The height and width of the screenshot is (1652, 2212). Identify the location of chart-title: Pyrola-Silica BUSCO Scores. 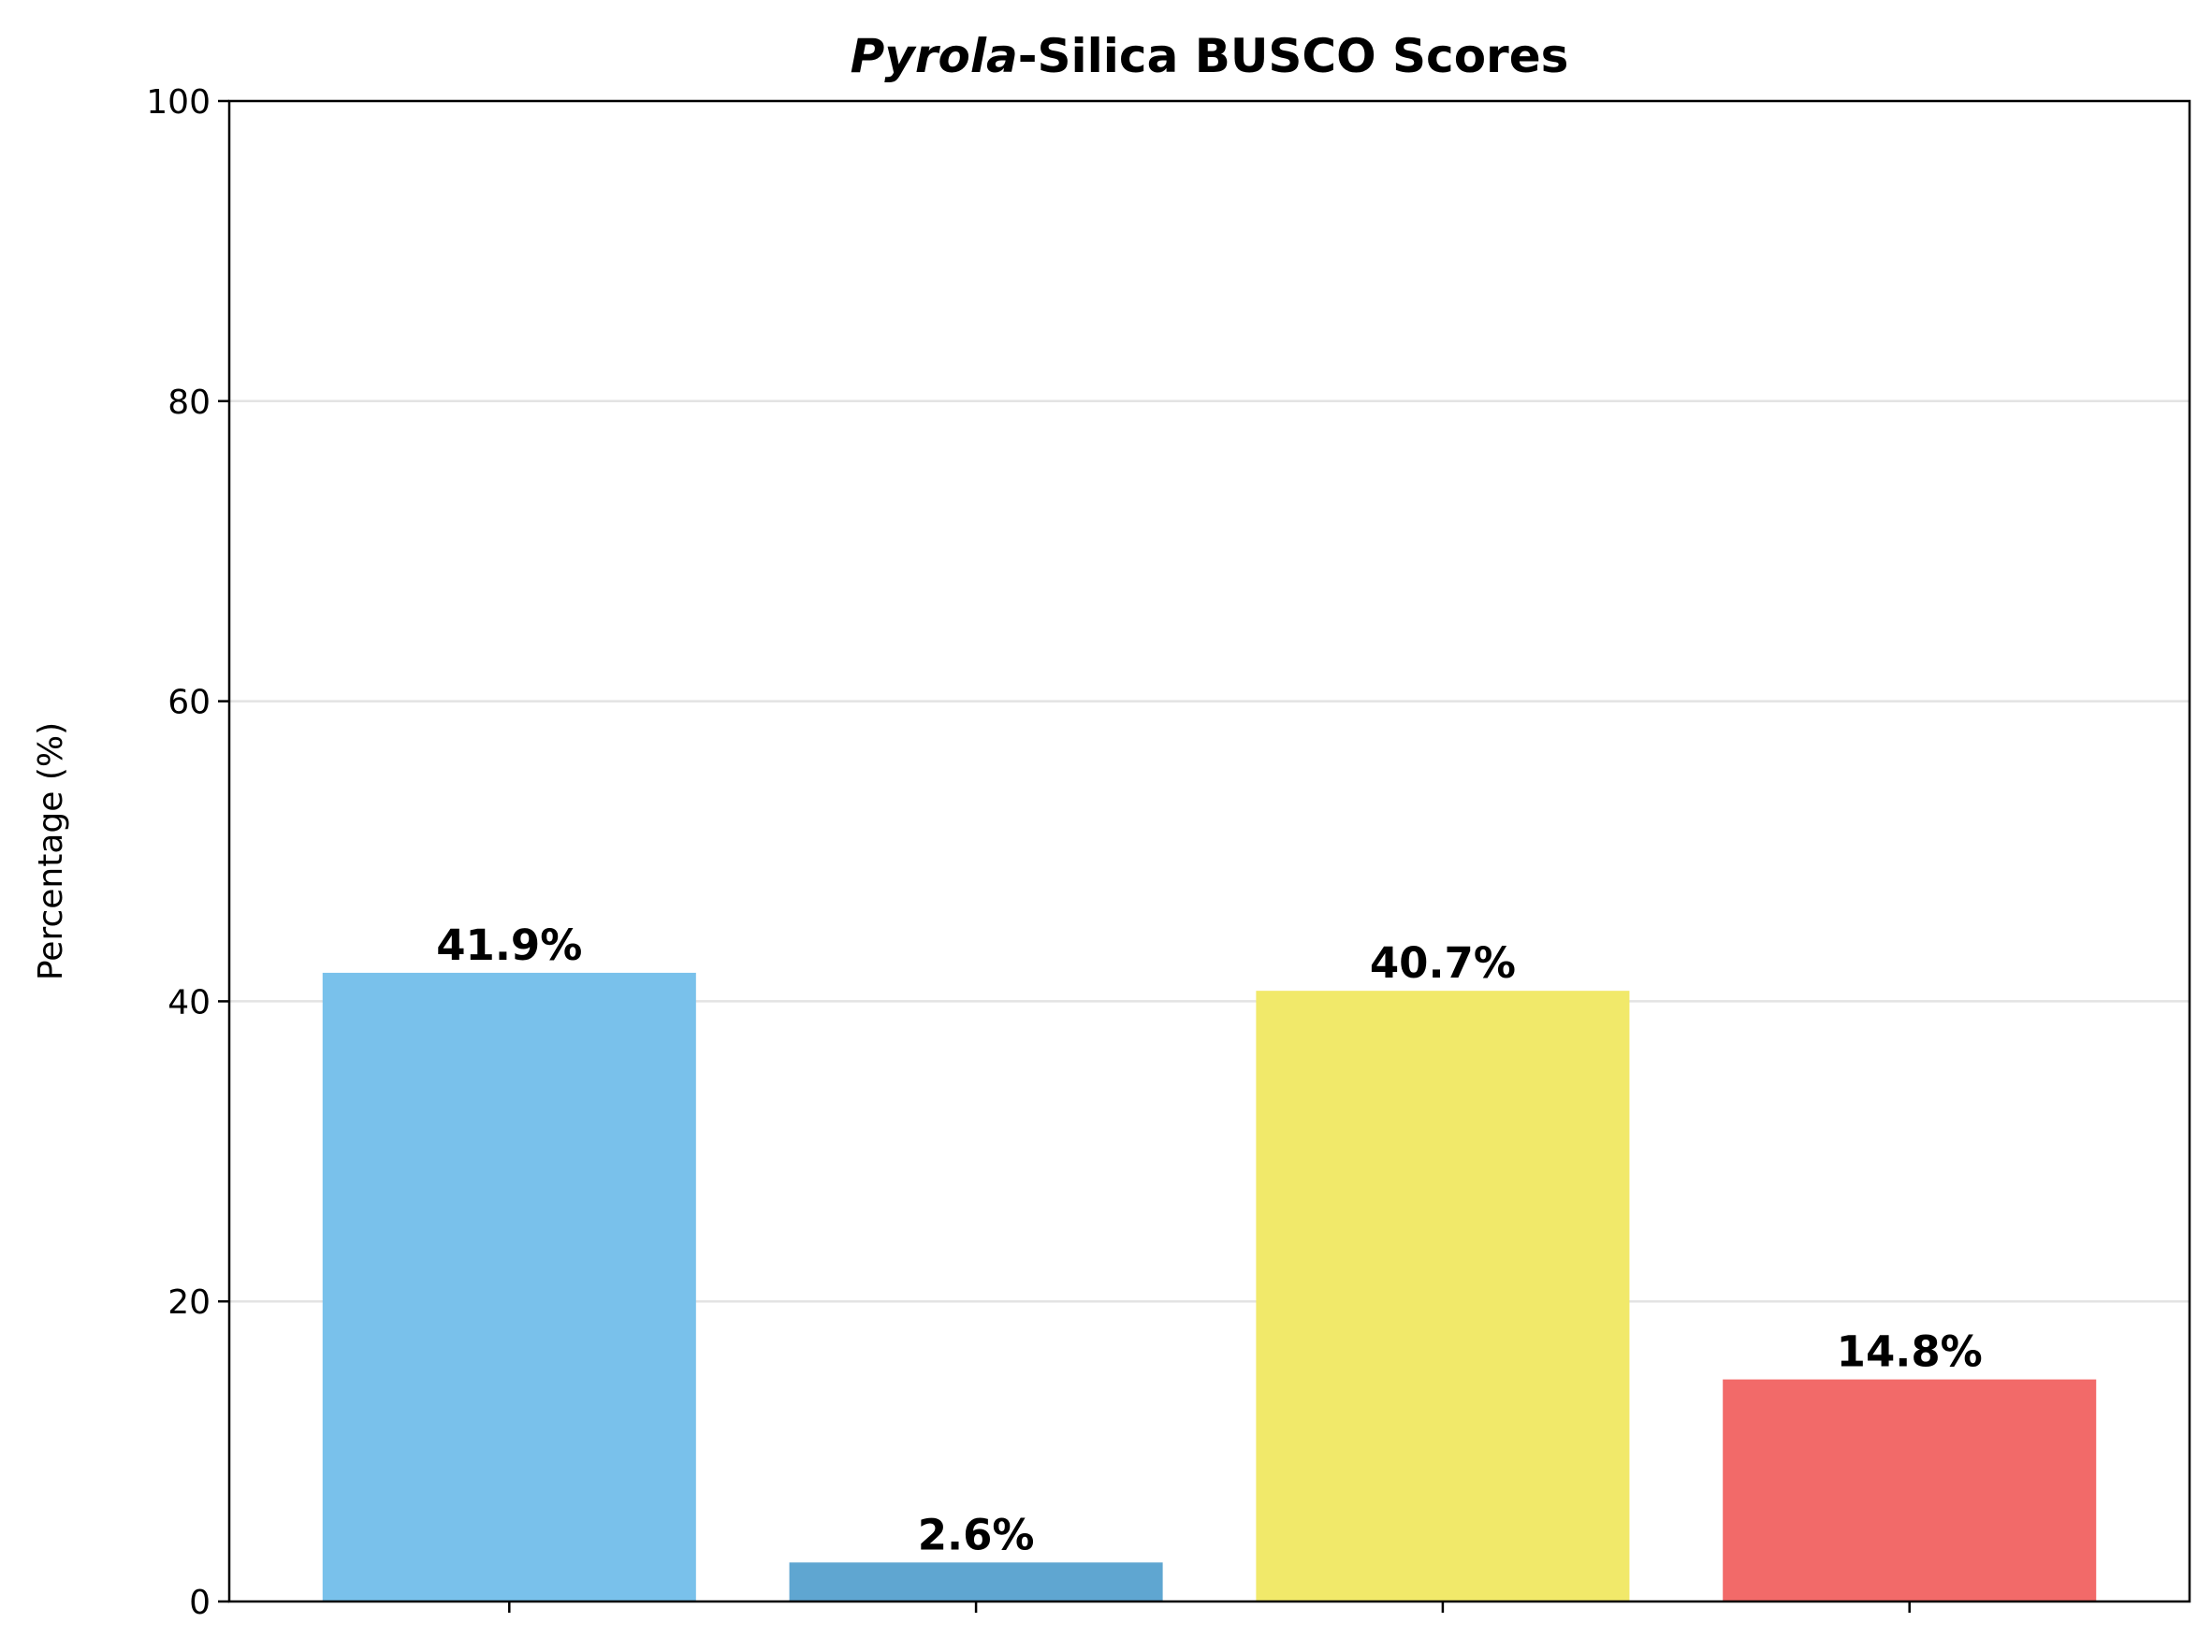
(1210, 56).